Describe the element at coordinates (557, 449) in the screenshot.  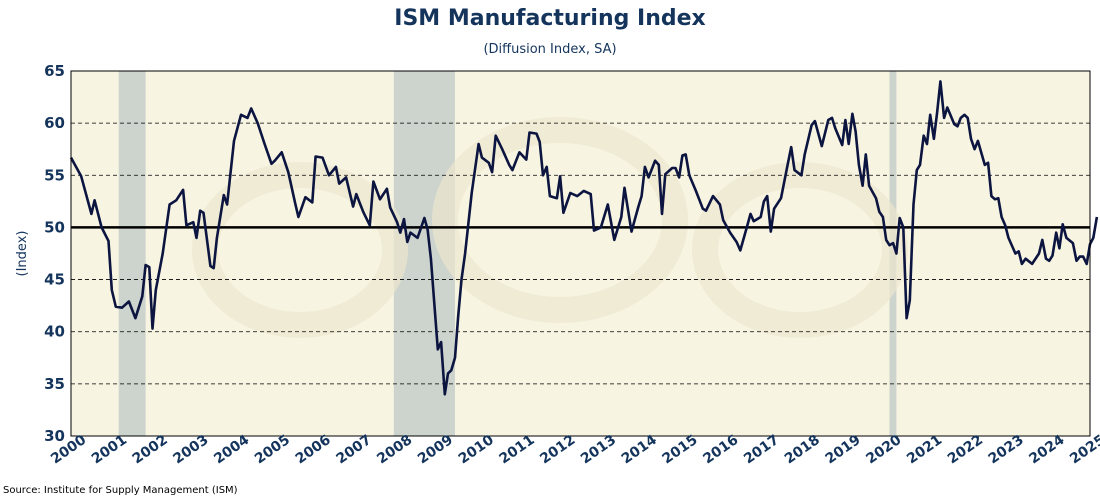
I see `x-tick-2012: 2012` at that location.